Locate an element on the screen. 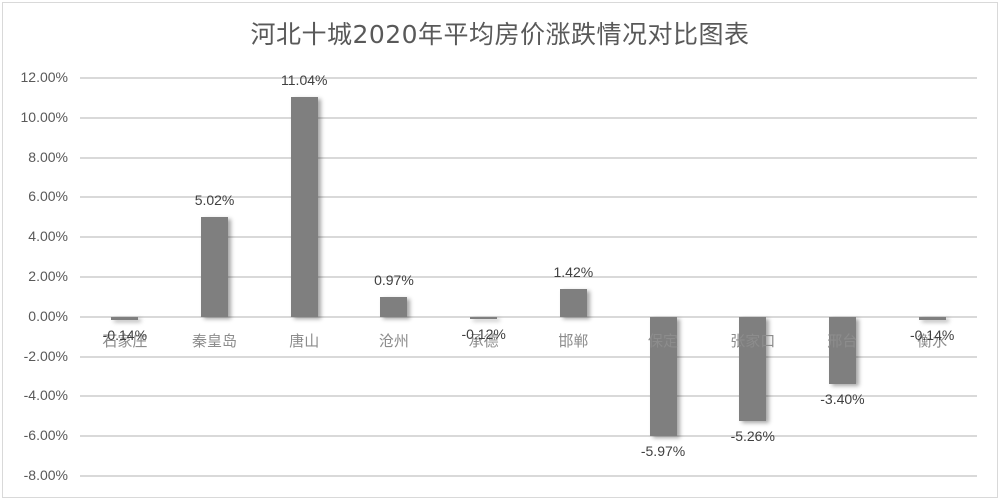 This screenshot has width=1000, height=500. category-label: 邯郸 is located at coordinates (573, 340).